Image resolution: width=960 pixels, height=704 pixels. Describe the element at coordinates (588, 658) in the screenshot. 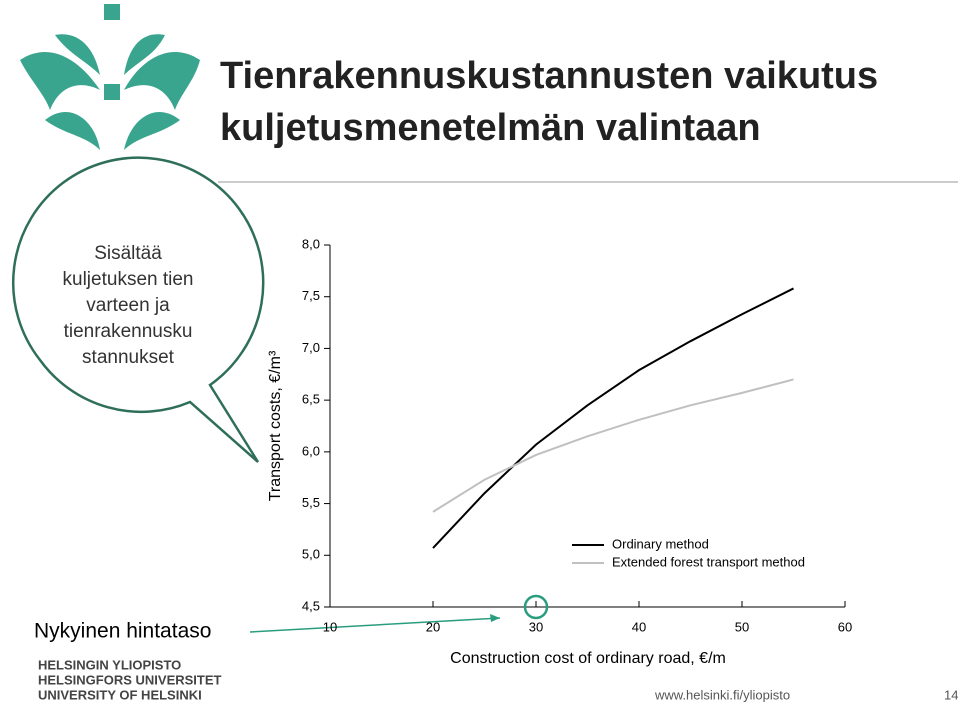

I see `x-axis-label: Construction cost of ordinary road, €/m` at that location.